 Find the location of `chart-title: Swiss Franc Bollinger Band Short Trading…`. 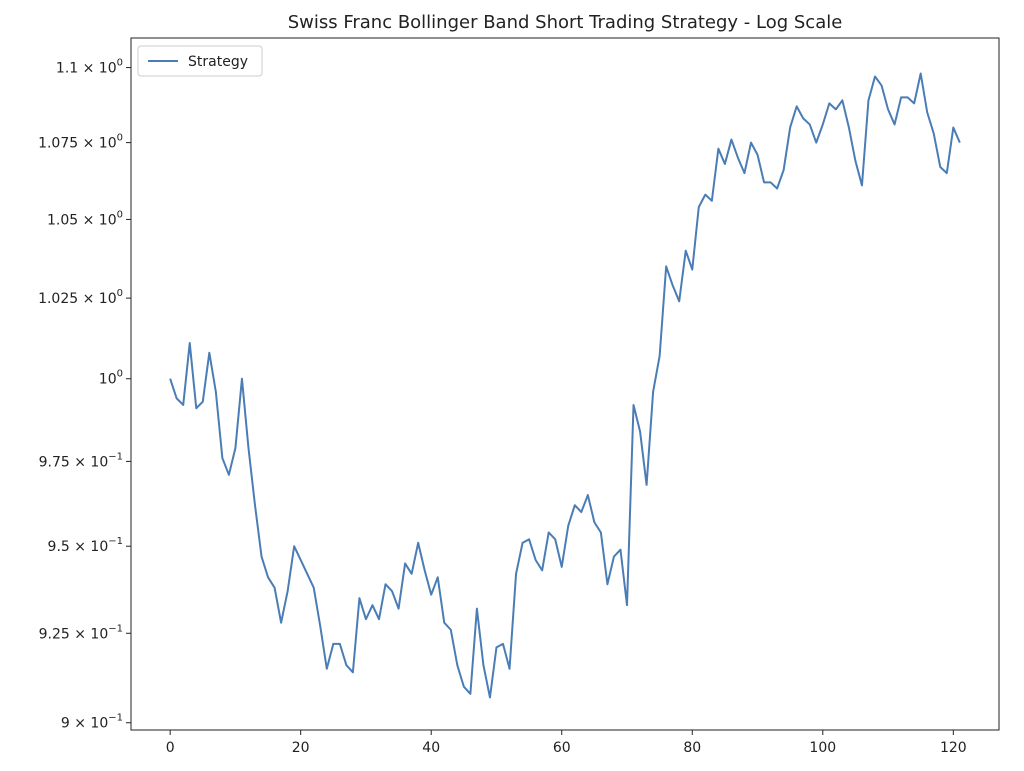

chart-title: Swiss Franc Bollinger Band Short Trading… is located at coordinates (565, 22).